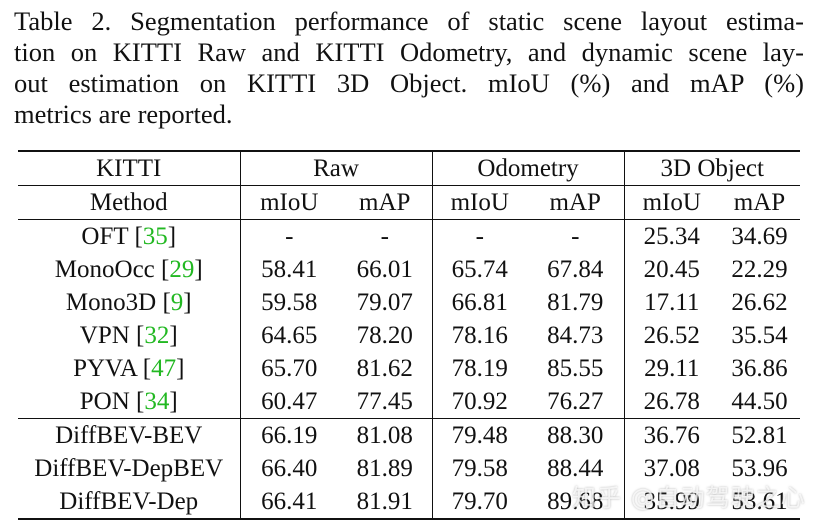  I want to click on method-name: OFT [35], so click(129, 236).